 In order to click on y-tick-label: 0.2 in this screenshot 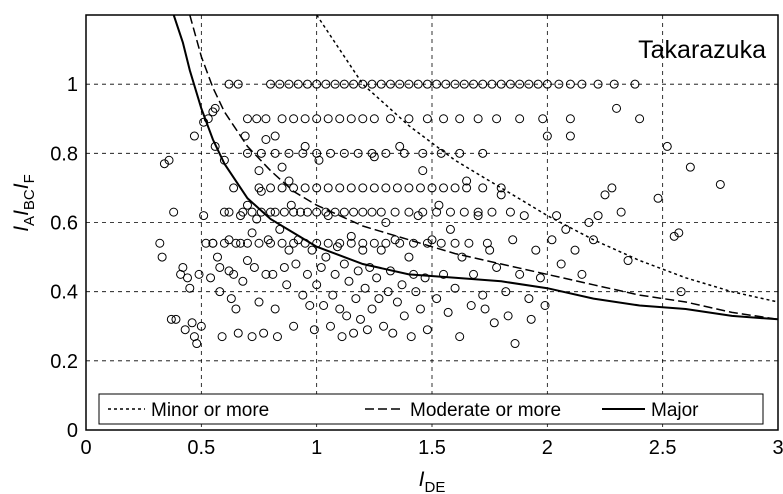, I will do `click(64, 362)`.